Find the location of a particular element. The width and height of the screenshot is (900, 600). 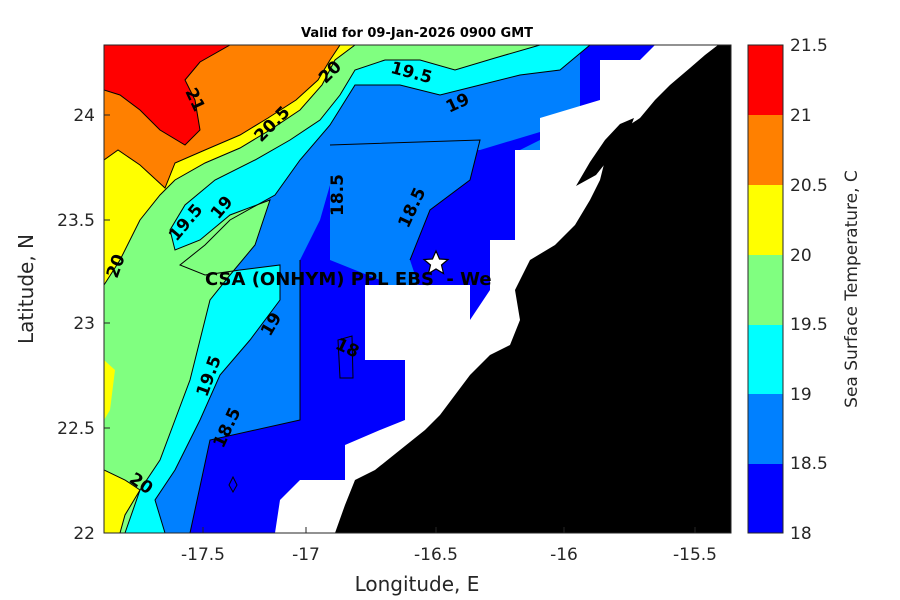

y-tick-label: 23.5 is located at coordinates (76, 221).